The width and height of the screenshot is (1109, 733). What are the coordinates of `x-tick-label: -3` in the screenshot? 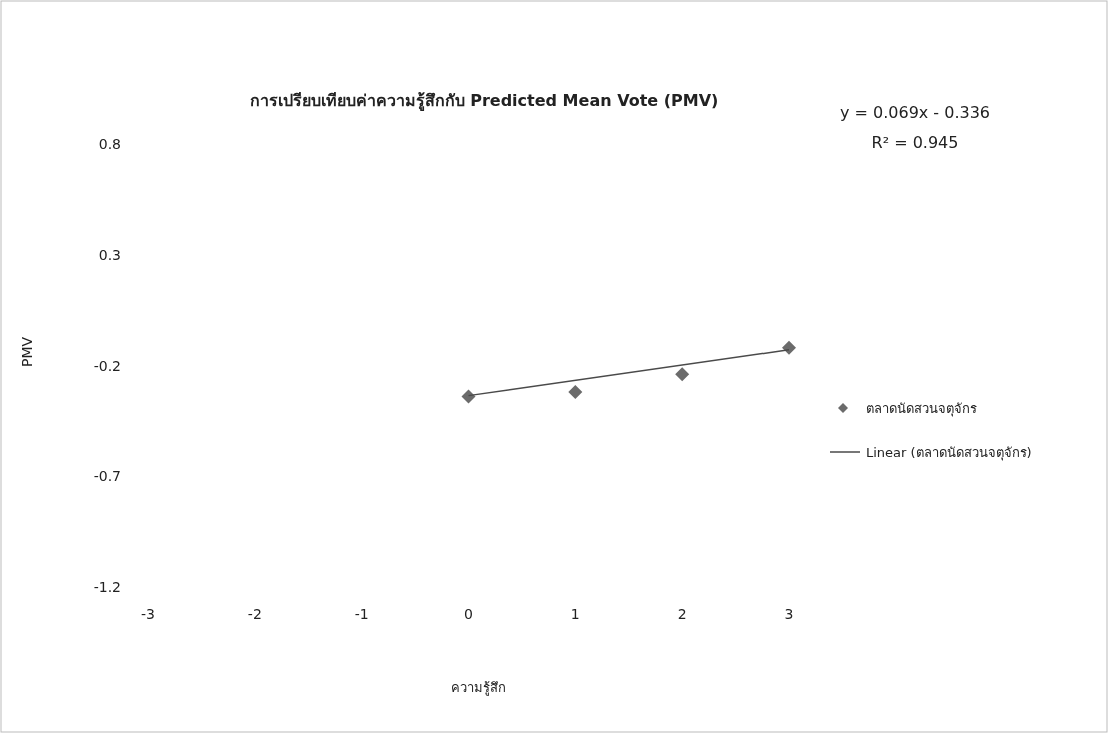 It's located at (148, 614).